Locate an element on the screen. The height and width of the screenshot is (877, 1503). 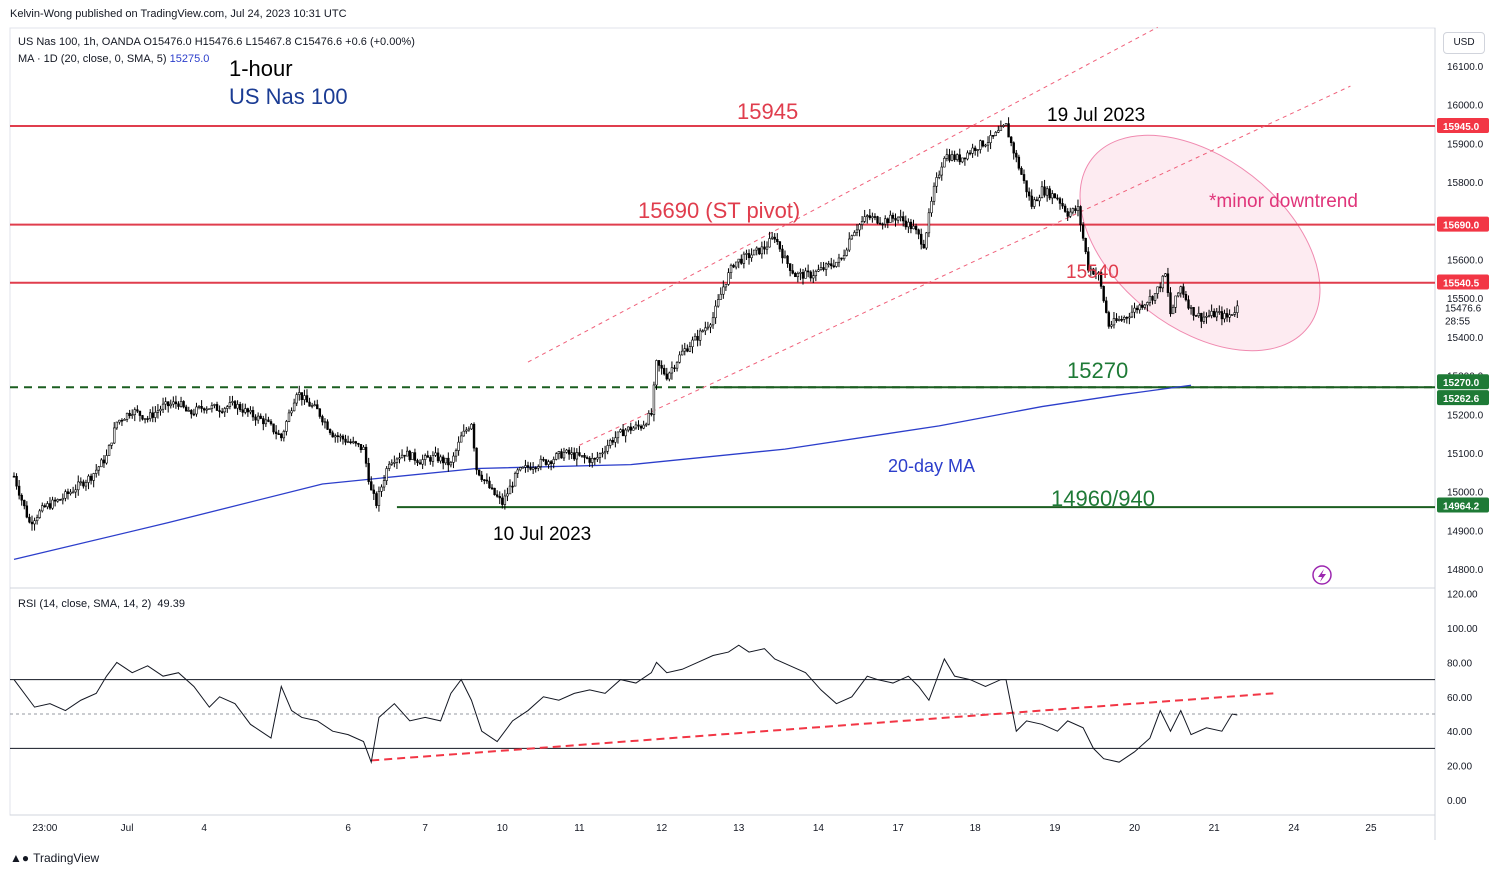
price-tag-label: 15262.6 is located at coordinates (1461, 399).